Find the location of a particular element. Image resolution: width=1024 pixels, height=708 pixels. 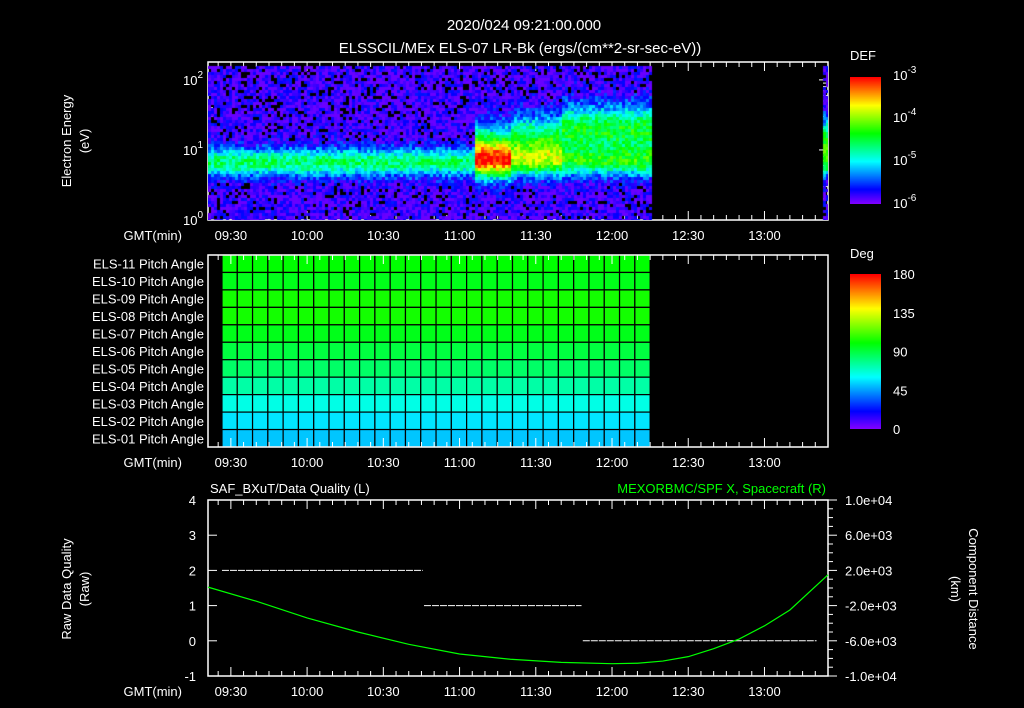

quality-tick-label: 1 is located at coordinates (192, 606).